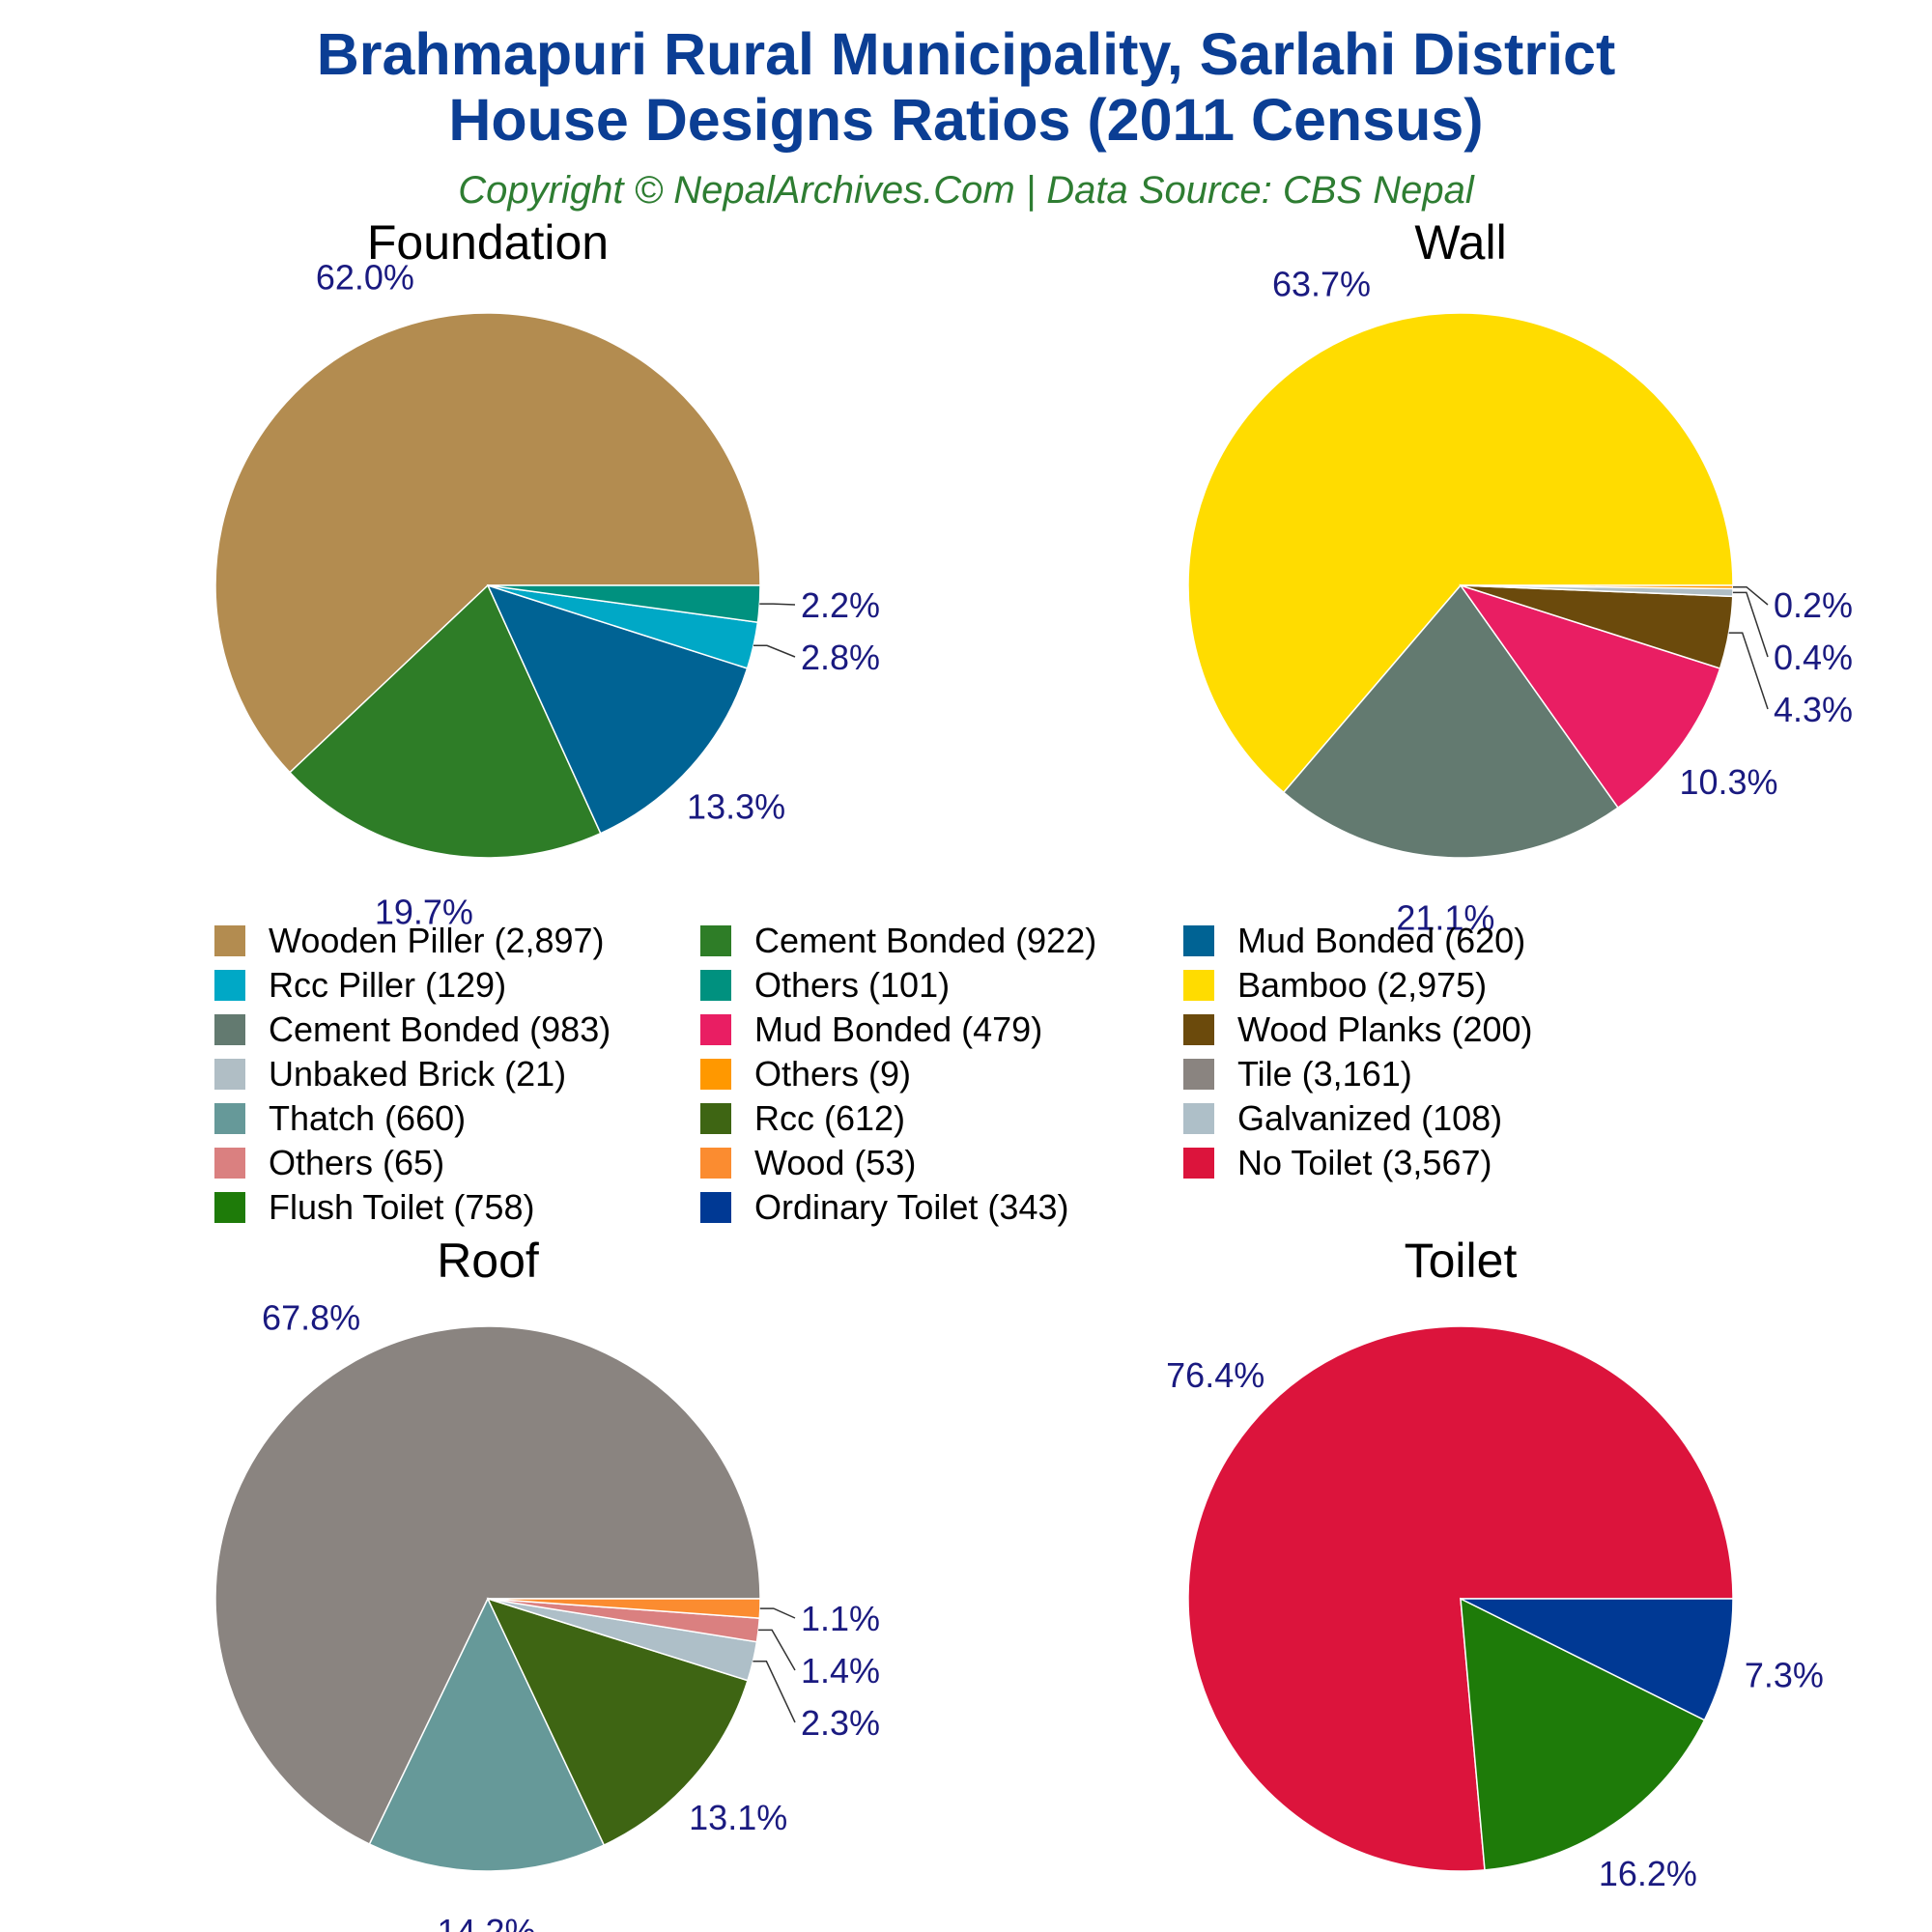 The height and width of the screenshot is (1932, 1932). Describe the element at coordinates (774, 1692) in the screenshot. I see `roof-leader-galvanized` at that location.